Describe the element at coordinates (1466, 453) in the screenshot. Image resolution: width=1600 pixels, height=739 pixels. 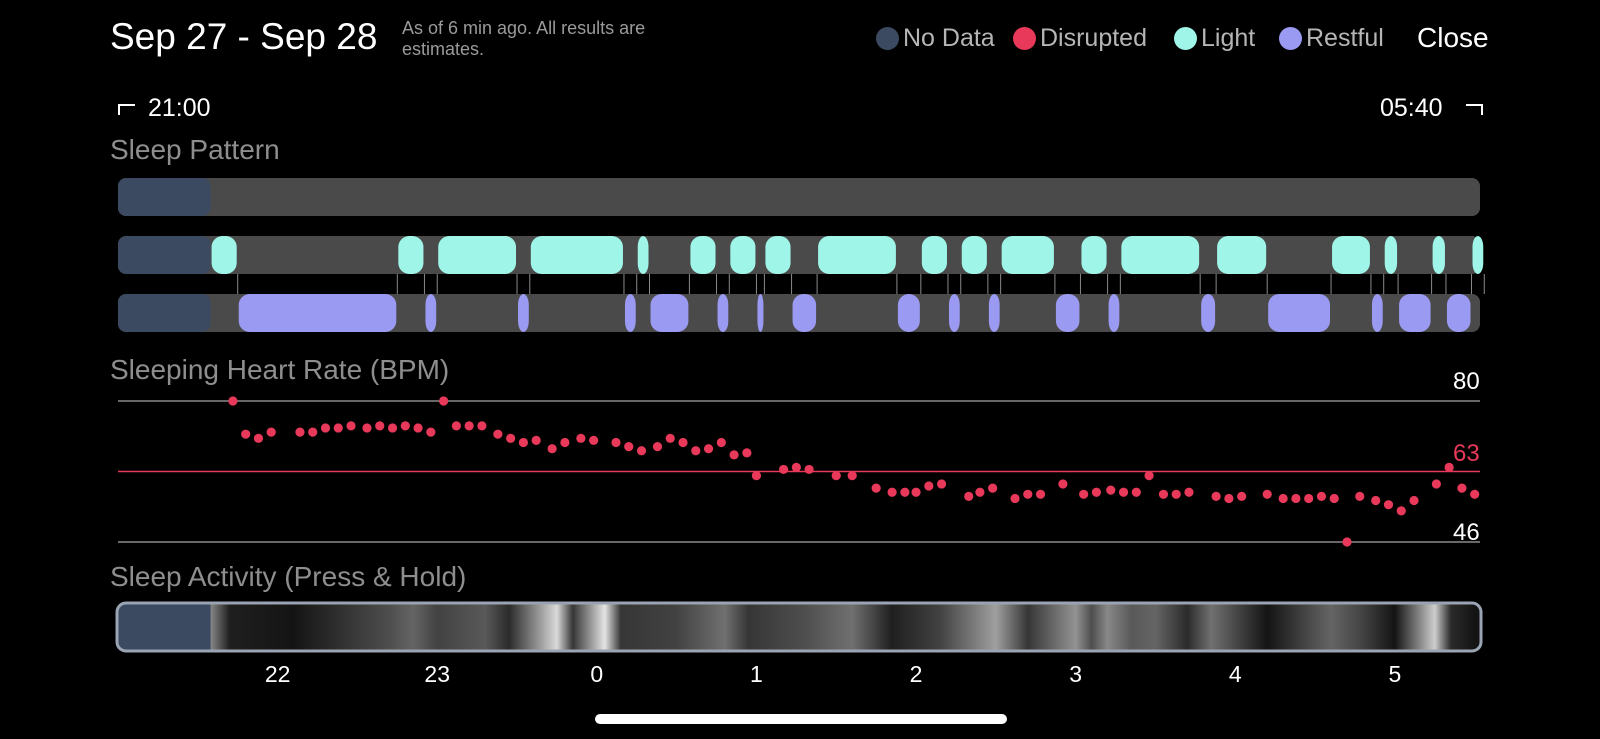
I see `heart-rate-average-label: 63` at that location.